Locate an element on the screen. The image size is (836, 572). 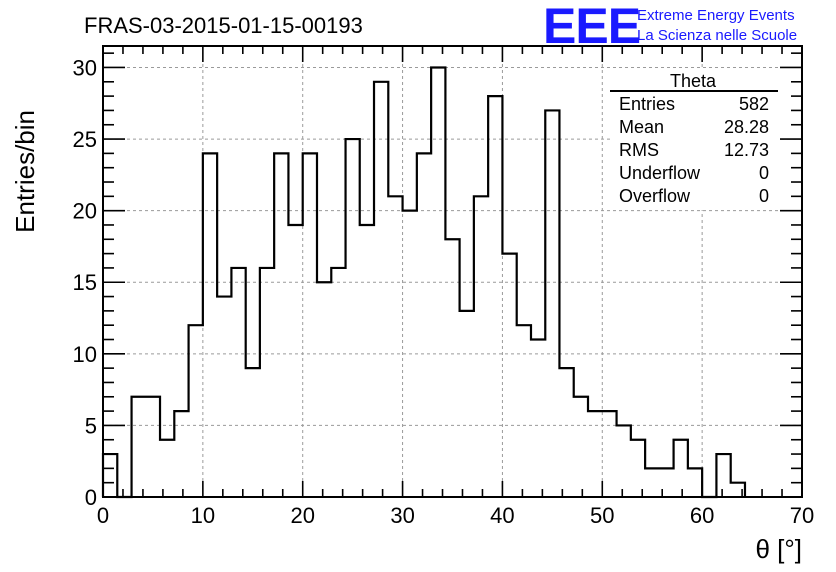
logo-line-2: La Scienza nelle Scuole is located at coordinates (717, 35).